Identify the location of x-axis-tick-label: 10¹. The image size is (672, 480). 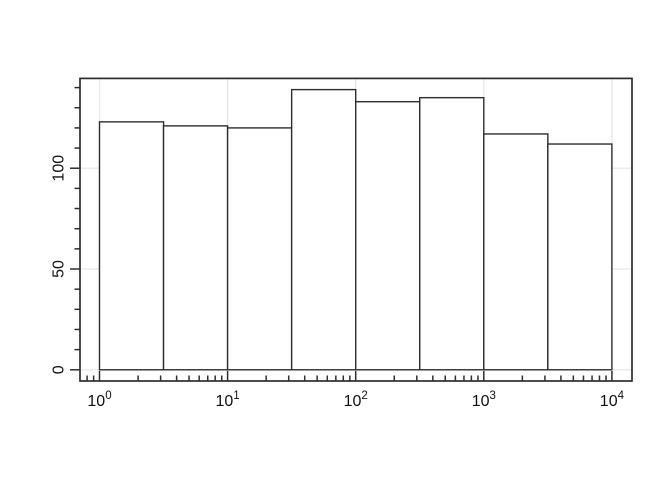
(227, 400).